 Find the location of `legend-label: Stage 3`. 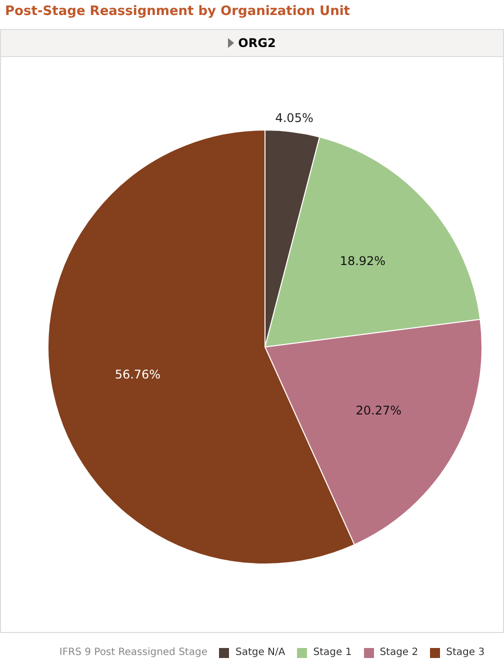

legend-label: Stage 3 is located at coordinates (465, 652).